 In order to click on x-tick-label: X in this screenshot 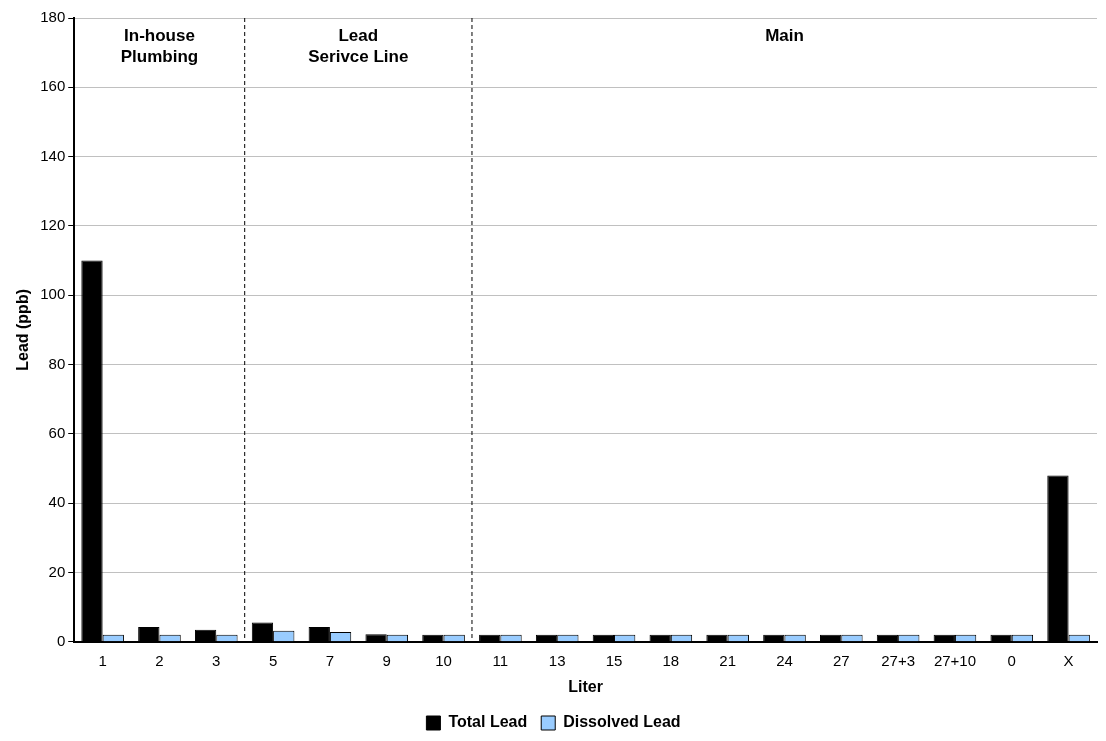, I will do `click(1068, 660)`.